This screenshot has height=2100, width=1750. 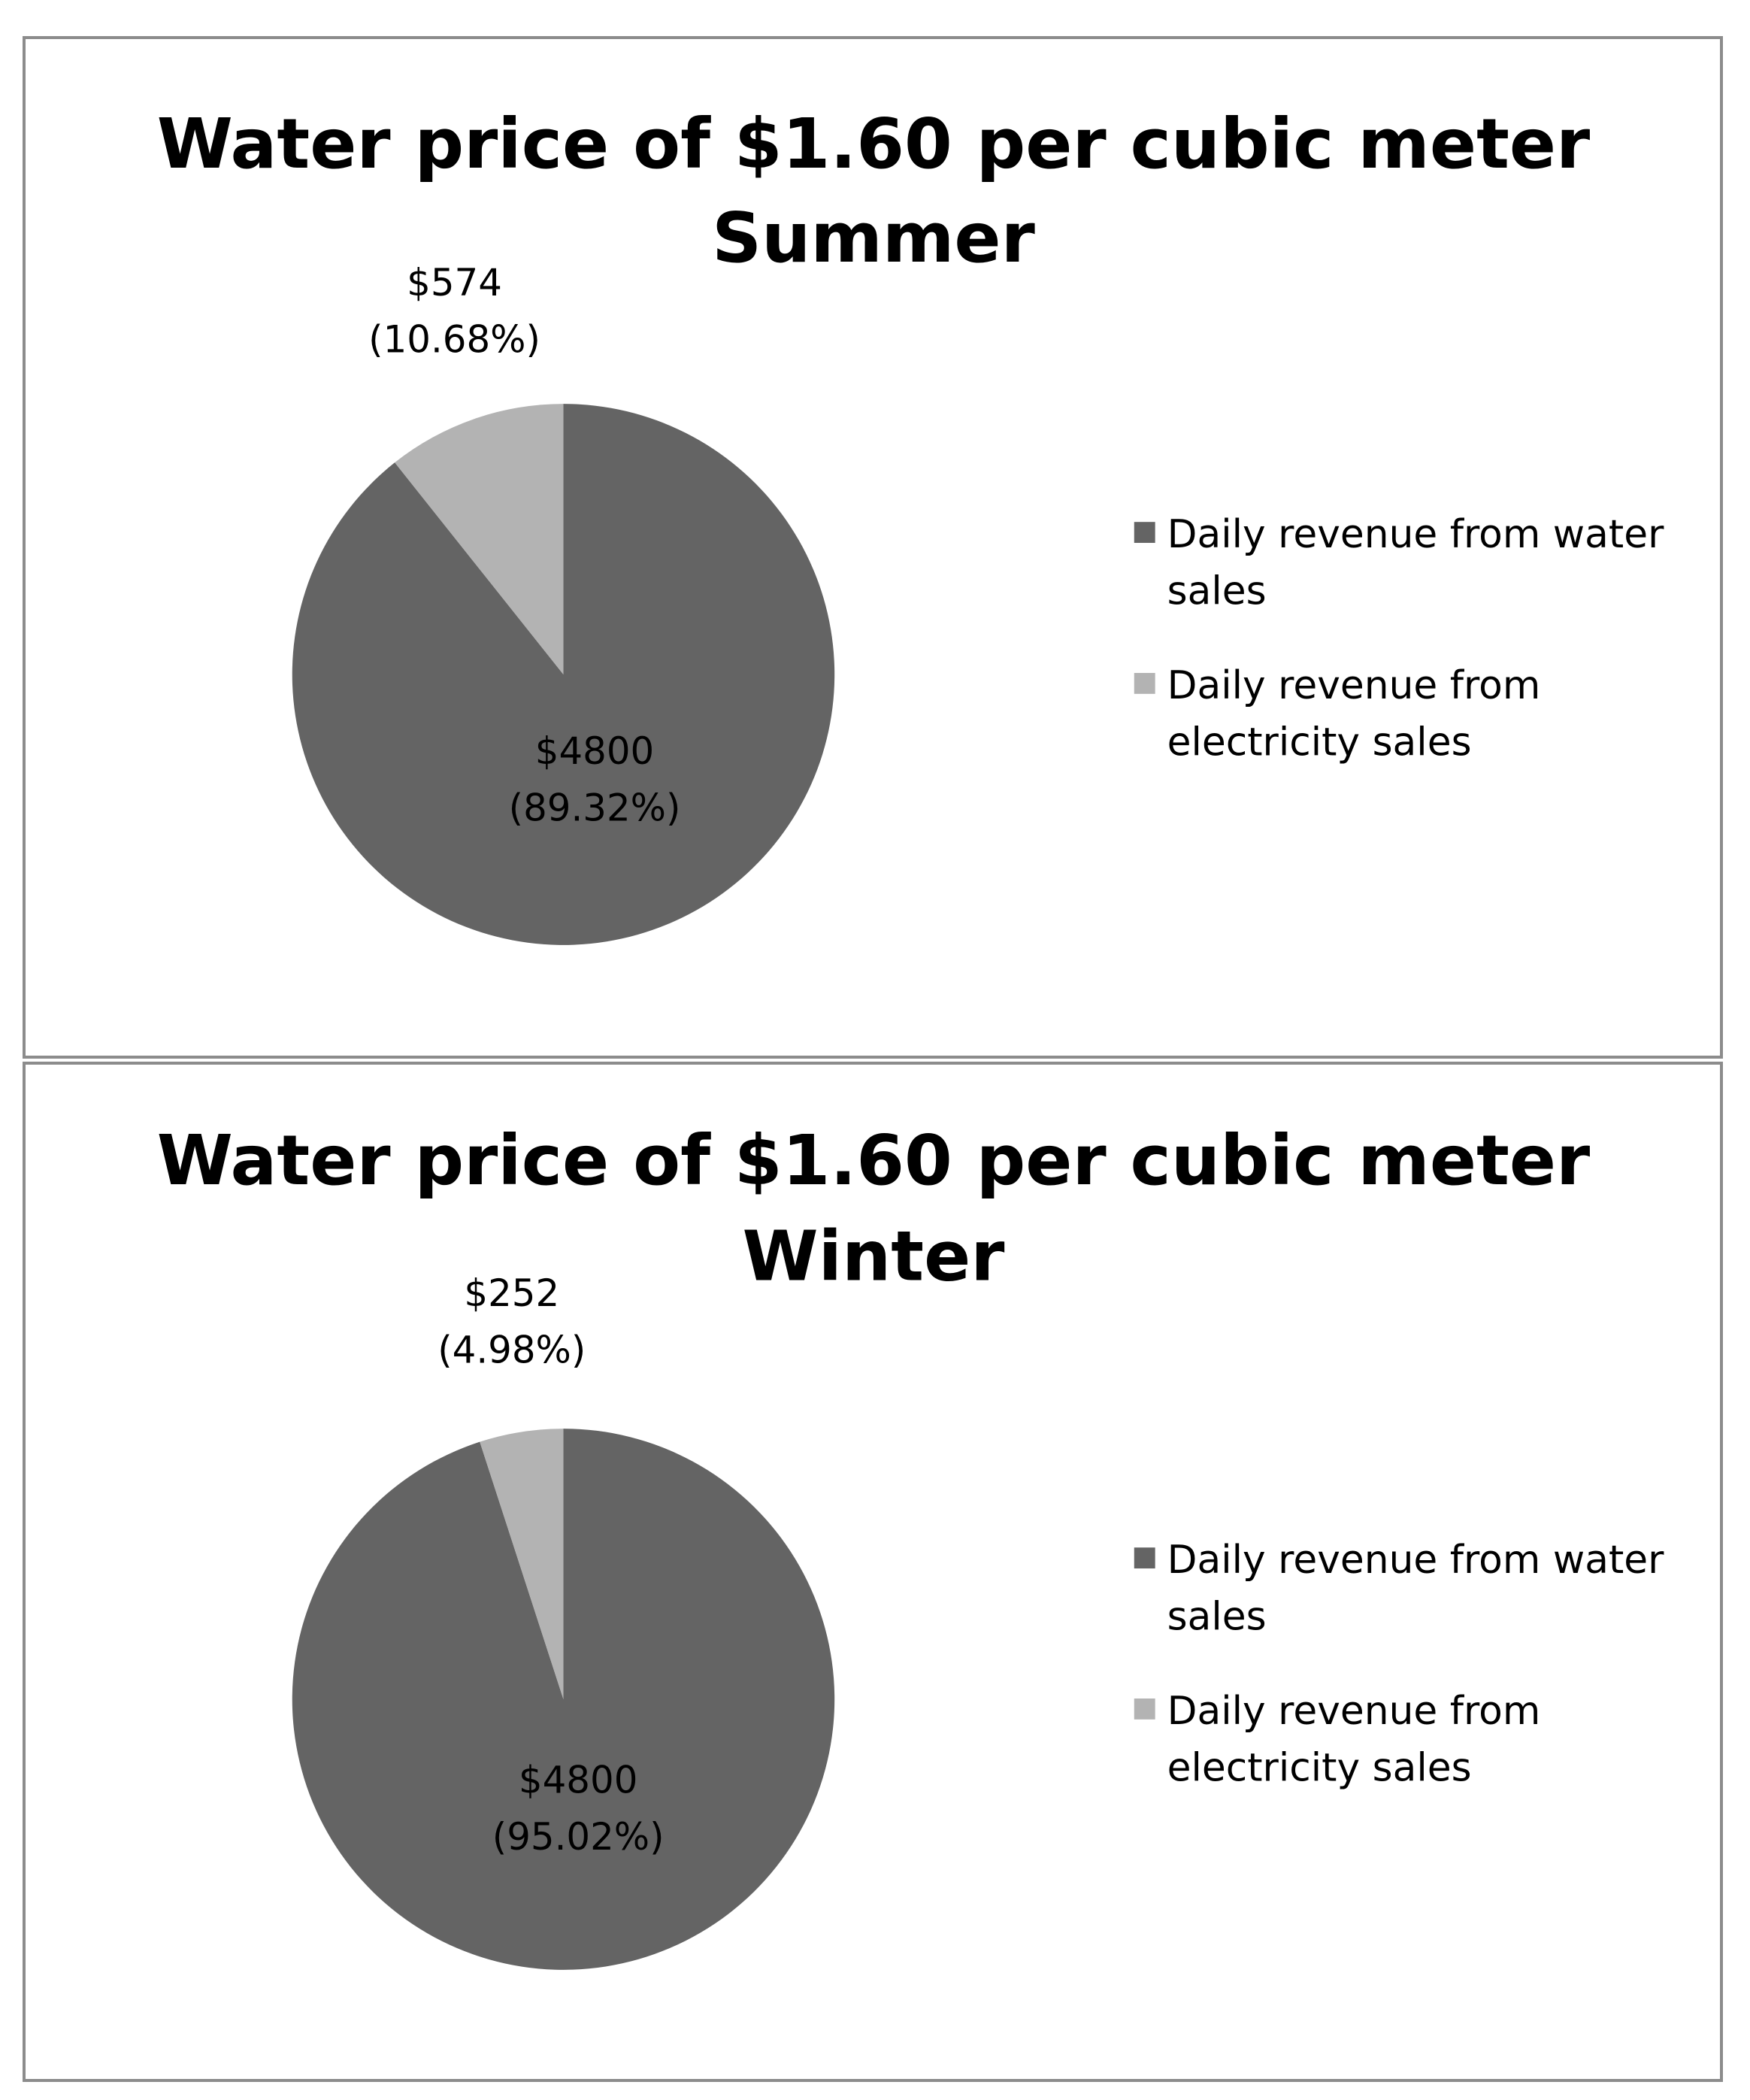 What do you see at coordinates (511, 1293) in the screenshot?
I see `data-label-value-1: $252` at bounding box center [511, 1293].